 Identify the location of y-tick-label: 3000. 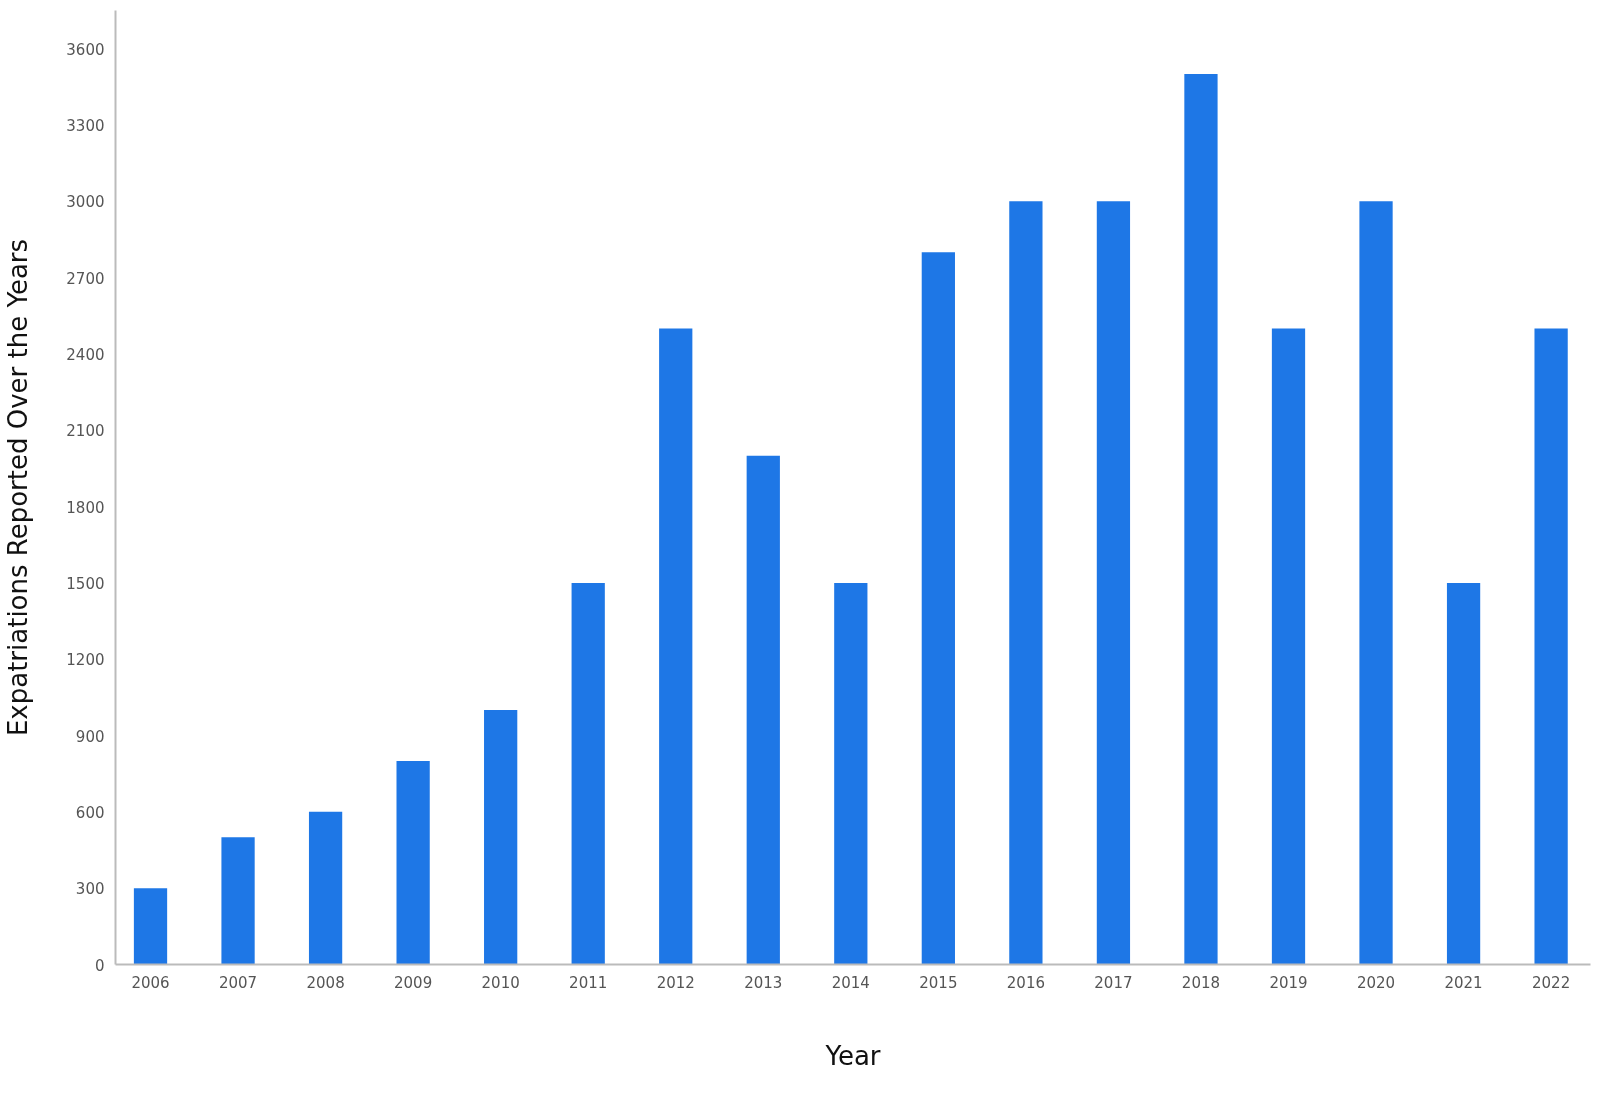
(85, 202).